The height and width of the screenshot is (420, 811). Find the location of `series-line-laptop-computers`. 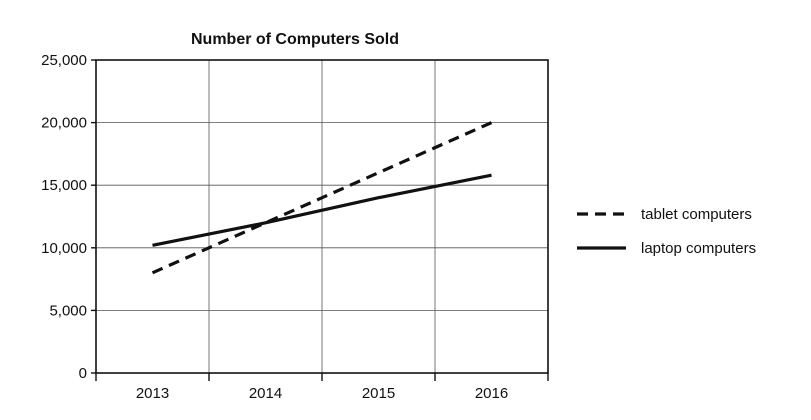

series-line-laptop-computers is located at coordinates (322, 210).